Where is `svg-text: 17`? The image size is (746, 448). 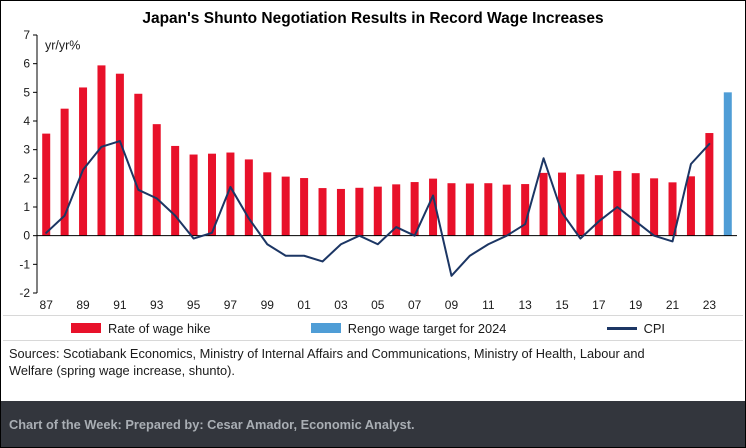 svg-text: 17 is located at coordinates (599, 305).